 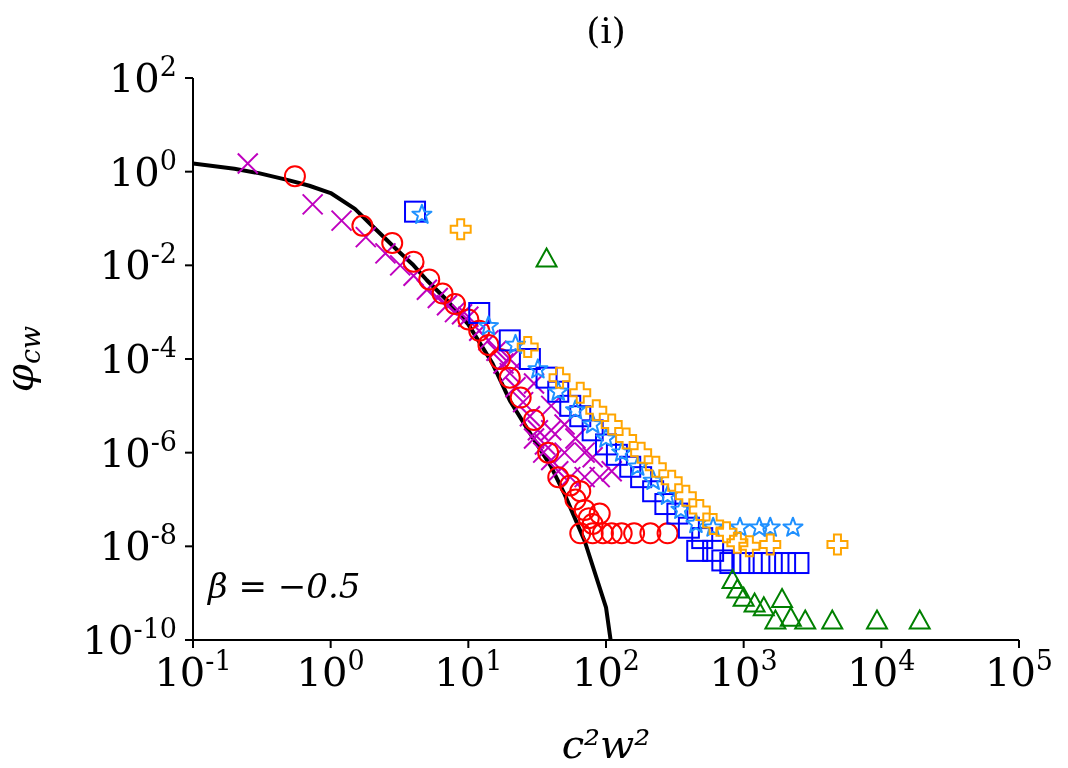 I want to click on x-tick-label: 10$^{3}$, so click(x=743, y=669).